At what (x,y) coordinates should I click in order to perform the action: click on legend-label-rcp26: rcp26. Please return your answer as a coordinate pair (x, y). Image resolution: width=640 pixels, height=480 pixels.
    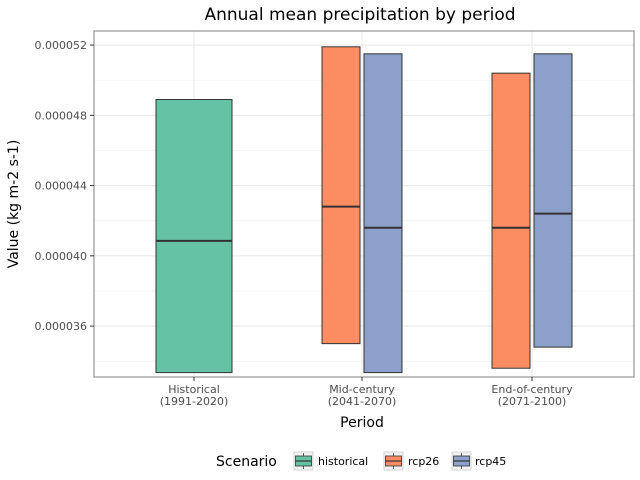
    Looking at the image, I should click on (423, 461).